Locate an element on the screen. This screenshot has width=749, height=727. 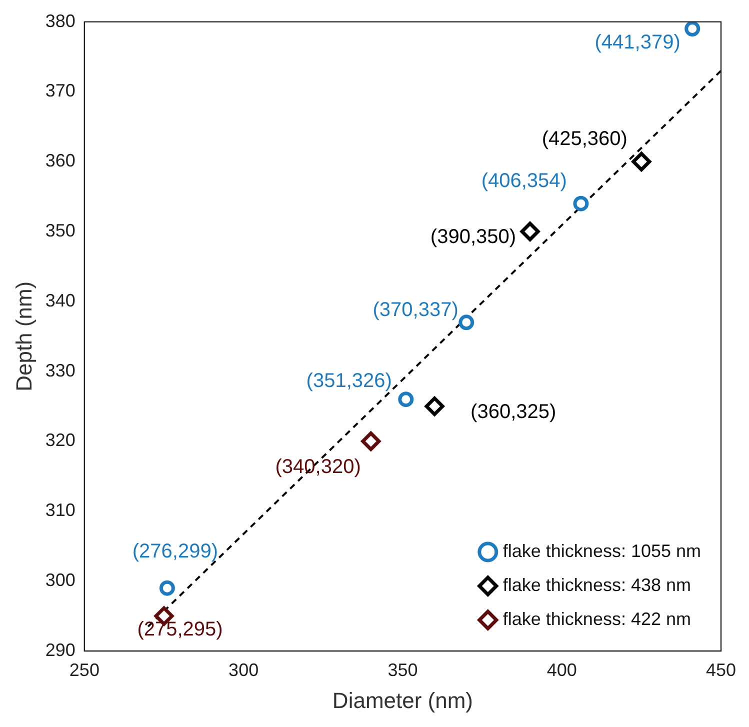
annotation: (425,360) is located at coordinates (585, 139).